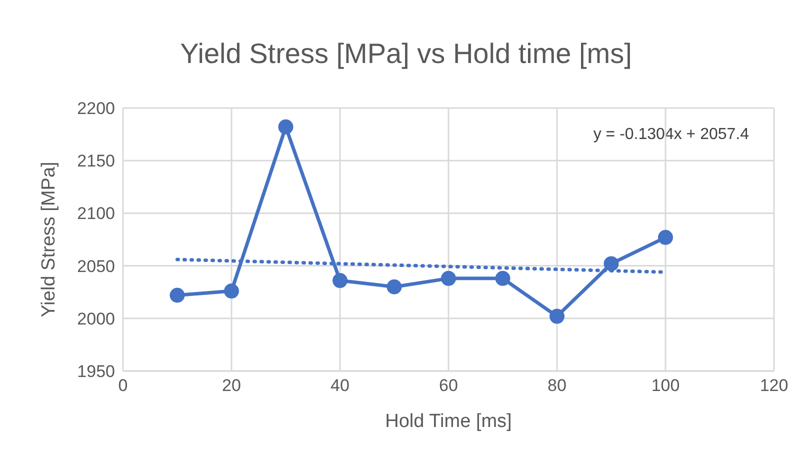 This screenshot has width=812, height=459. Describe the element at coordinates (448, 386) in the screenshot. I see `x-tick-label: 60` at that location.